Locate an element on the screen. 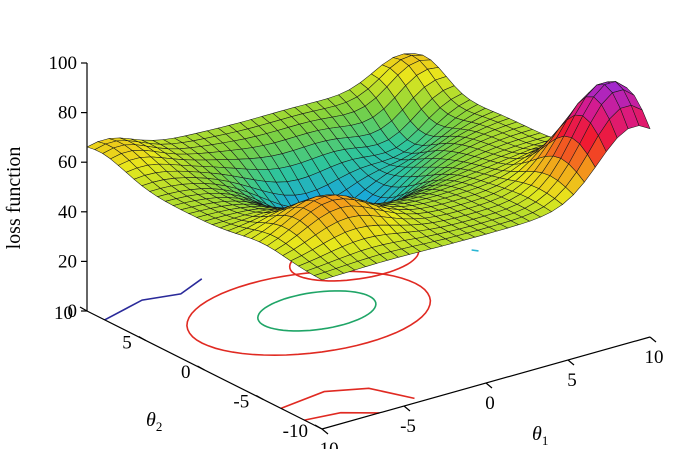  z-tick-label: 100 is located at coordinates (63, 63).